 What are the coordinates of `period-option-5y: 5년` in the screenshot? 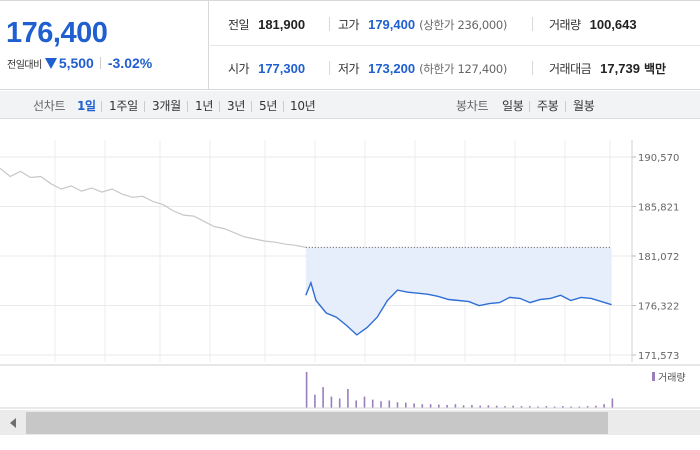 It's located at (268, 106).